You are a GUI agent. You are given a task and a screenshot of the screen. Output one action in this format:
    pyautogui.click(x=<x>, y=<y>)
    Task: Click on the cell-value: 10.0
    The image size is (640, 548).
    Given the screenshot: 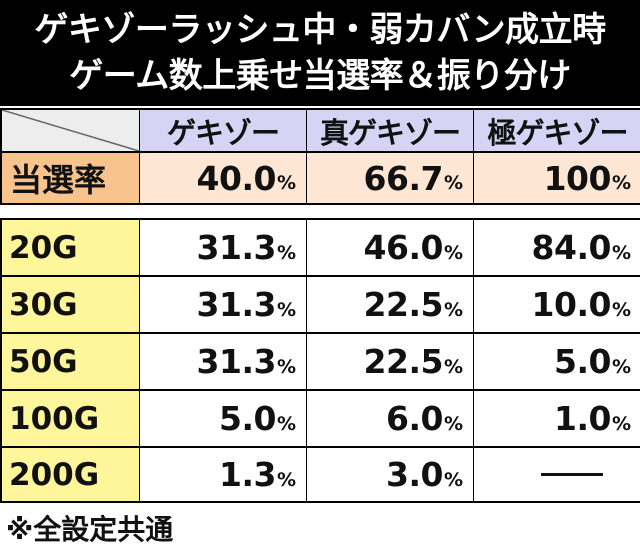 What is the action you would take?
    pyautogui.click(x=571, y=304)
    